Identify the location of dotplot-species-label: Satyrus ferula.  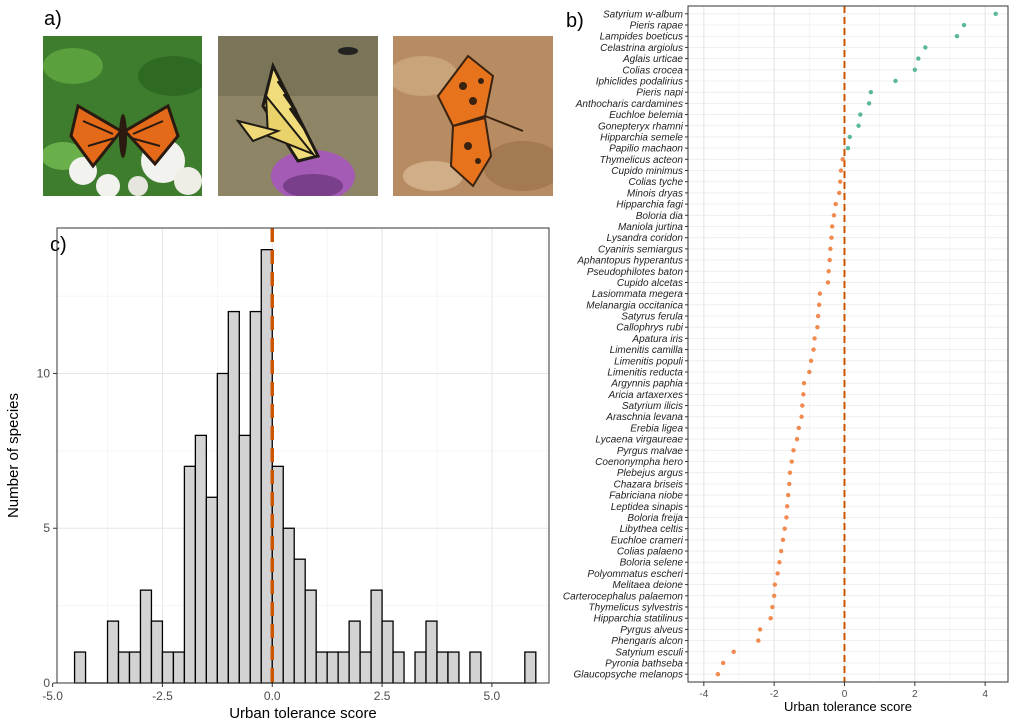
(652, 317).